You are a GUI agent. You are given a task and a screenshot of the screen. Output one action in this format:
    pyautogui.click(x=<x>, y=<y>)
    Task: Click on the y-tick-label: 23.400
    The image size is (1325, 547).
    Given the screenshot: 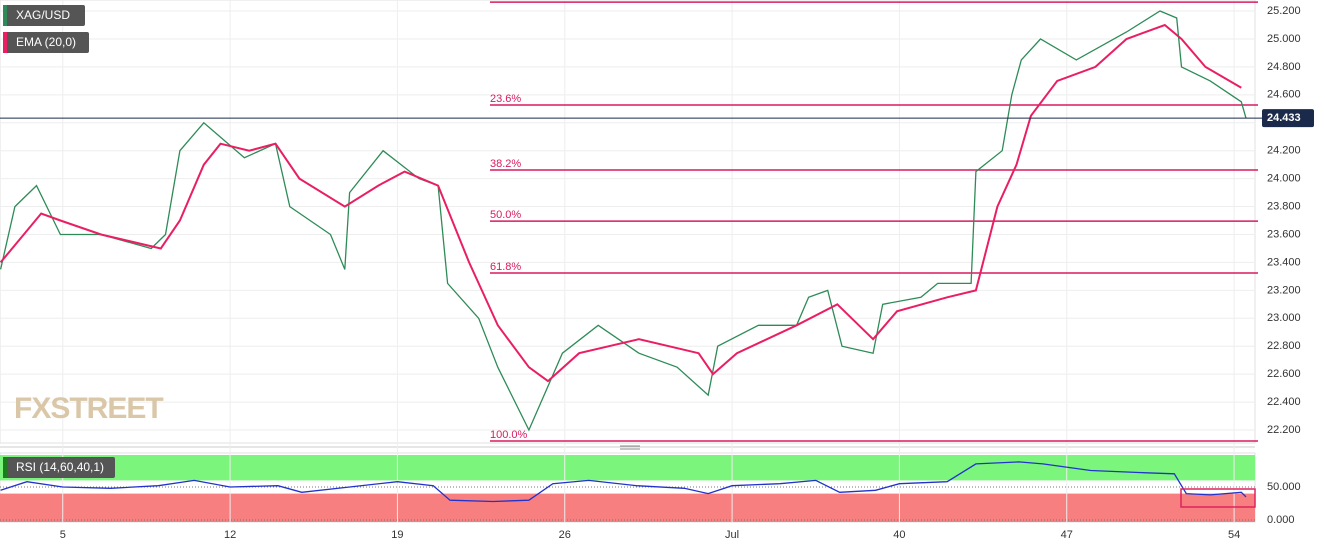 What is the action you would take?
    pyautogui.click(x=1284, y=262)
    